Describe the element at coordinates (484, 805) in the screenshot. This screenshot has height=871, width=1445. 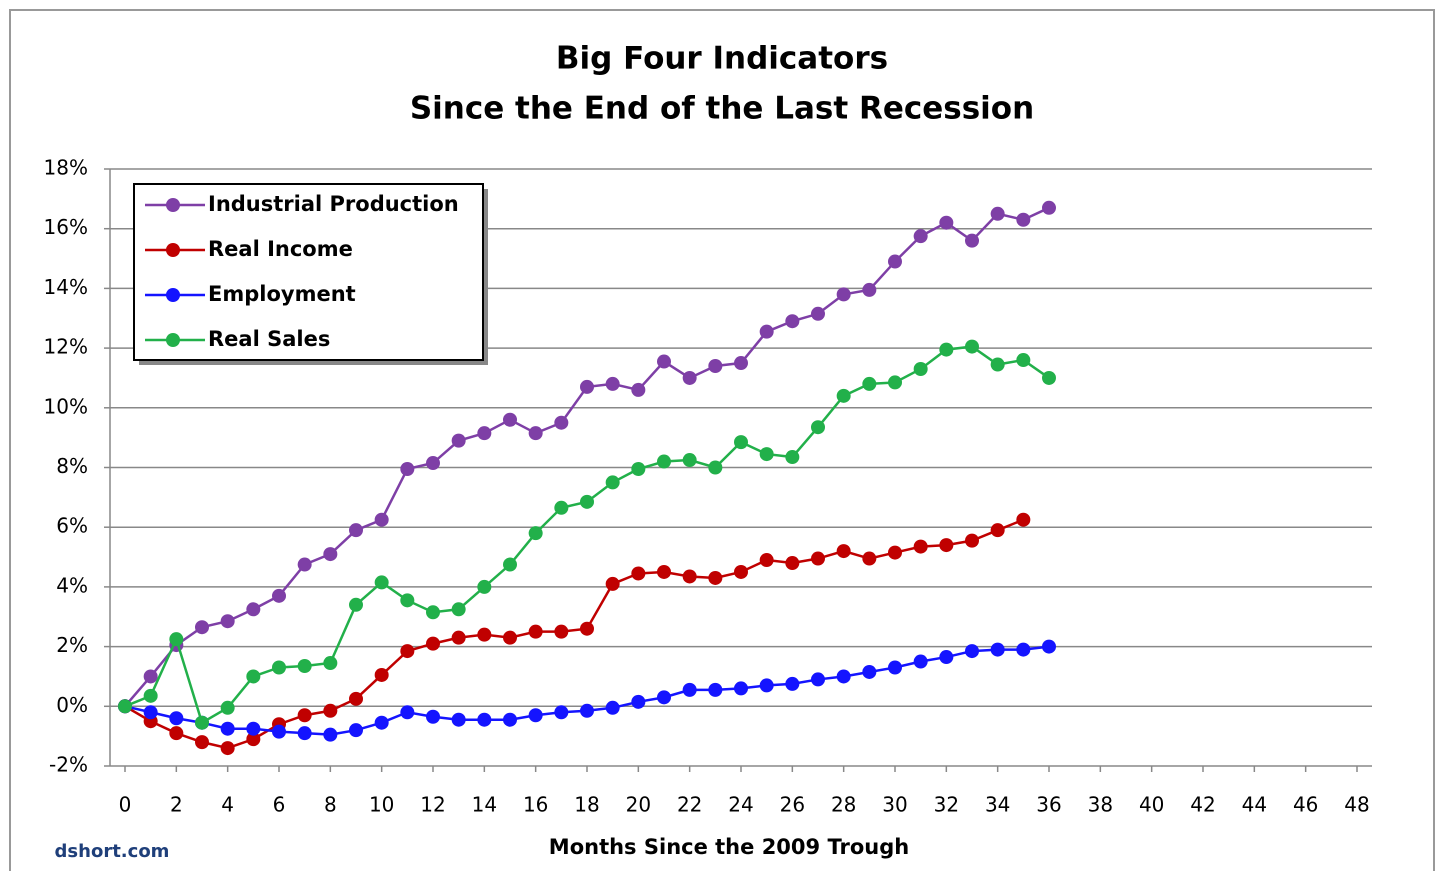
I see `x-tick-label: 14` at that location.